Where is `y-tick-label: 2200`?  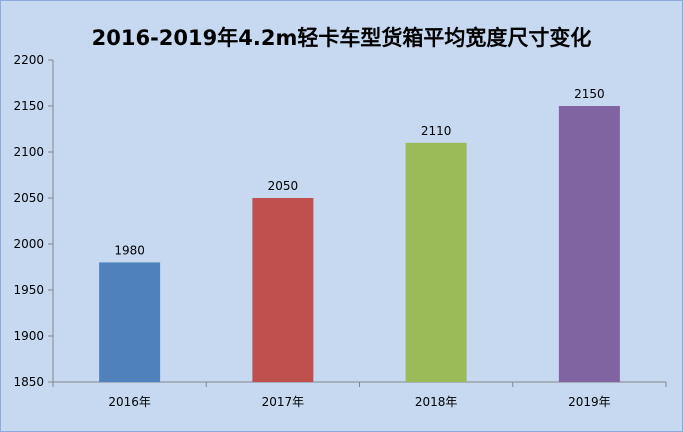
y-tick-label: 2200 is located at coordinates (28, 60).